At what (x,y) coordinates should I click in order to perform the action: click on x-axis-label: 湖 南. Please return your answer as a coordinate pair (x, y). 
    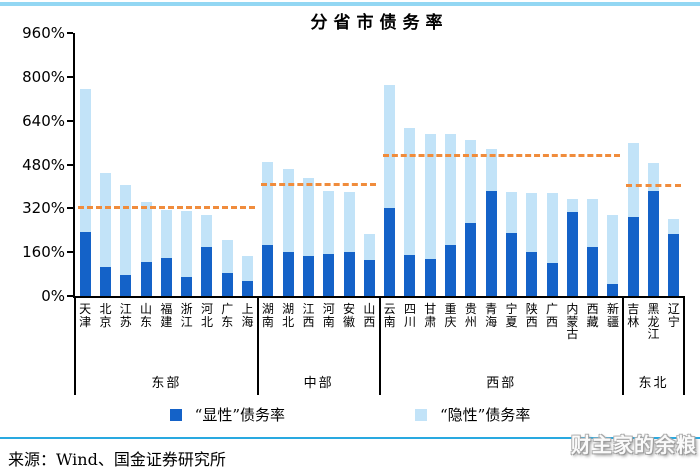
    Looking at the image, I should click on (267, 315).